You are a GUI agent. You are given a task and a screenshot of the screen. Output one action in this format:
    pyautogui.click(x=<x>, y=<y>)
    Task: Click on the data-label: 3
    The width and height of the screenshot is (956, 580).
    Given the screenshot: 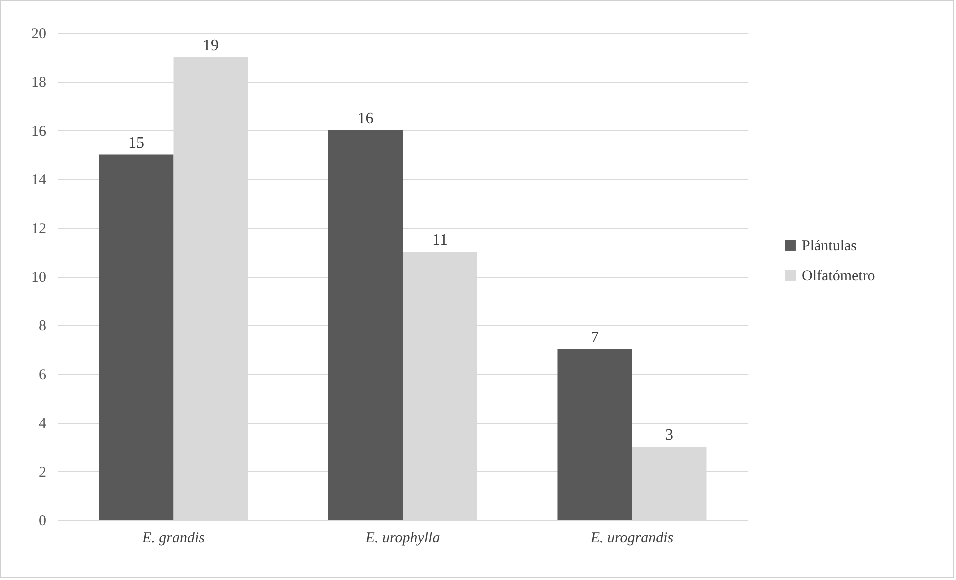 What is the action you would take?
    pyautogui.click(x=669, y=435)
    